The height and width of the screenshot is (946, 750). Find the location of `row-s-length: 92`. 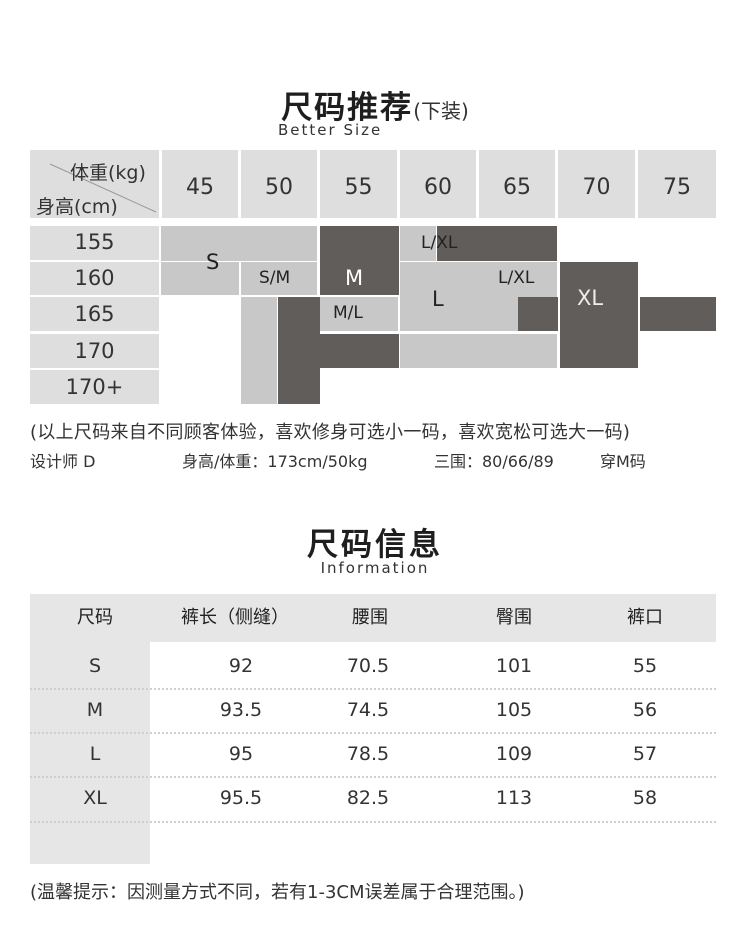

row-s-length: 92 is located at coordinates (241, 666).